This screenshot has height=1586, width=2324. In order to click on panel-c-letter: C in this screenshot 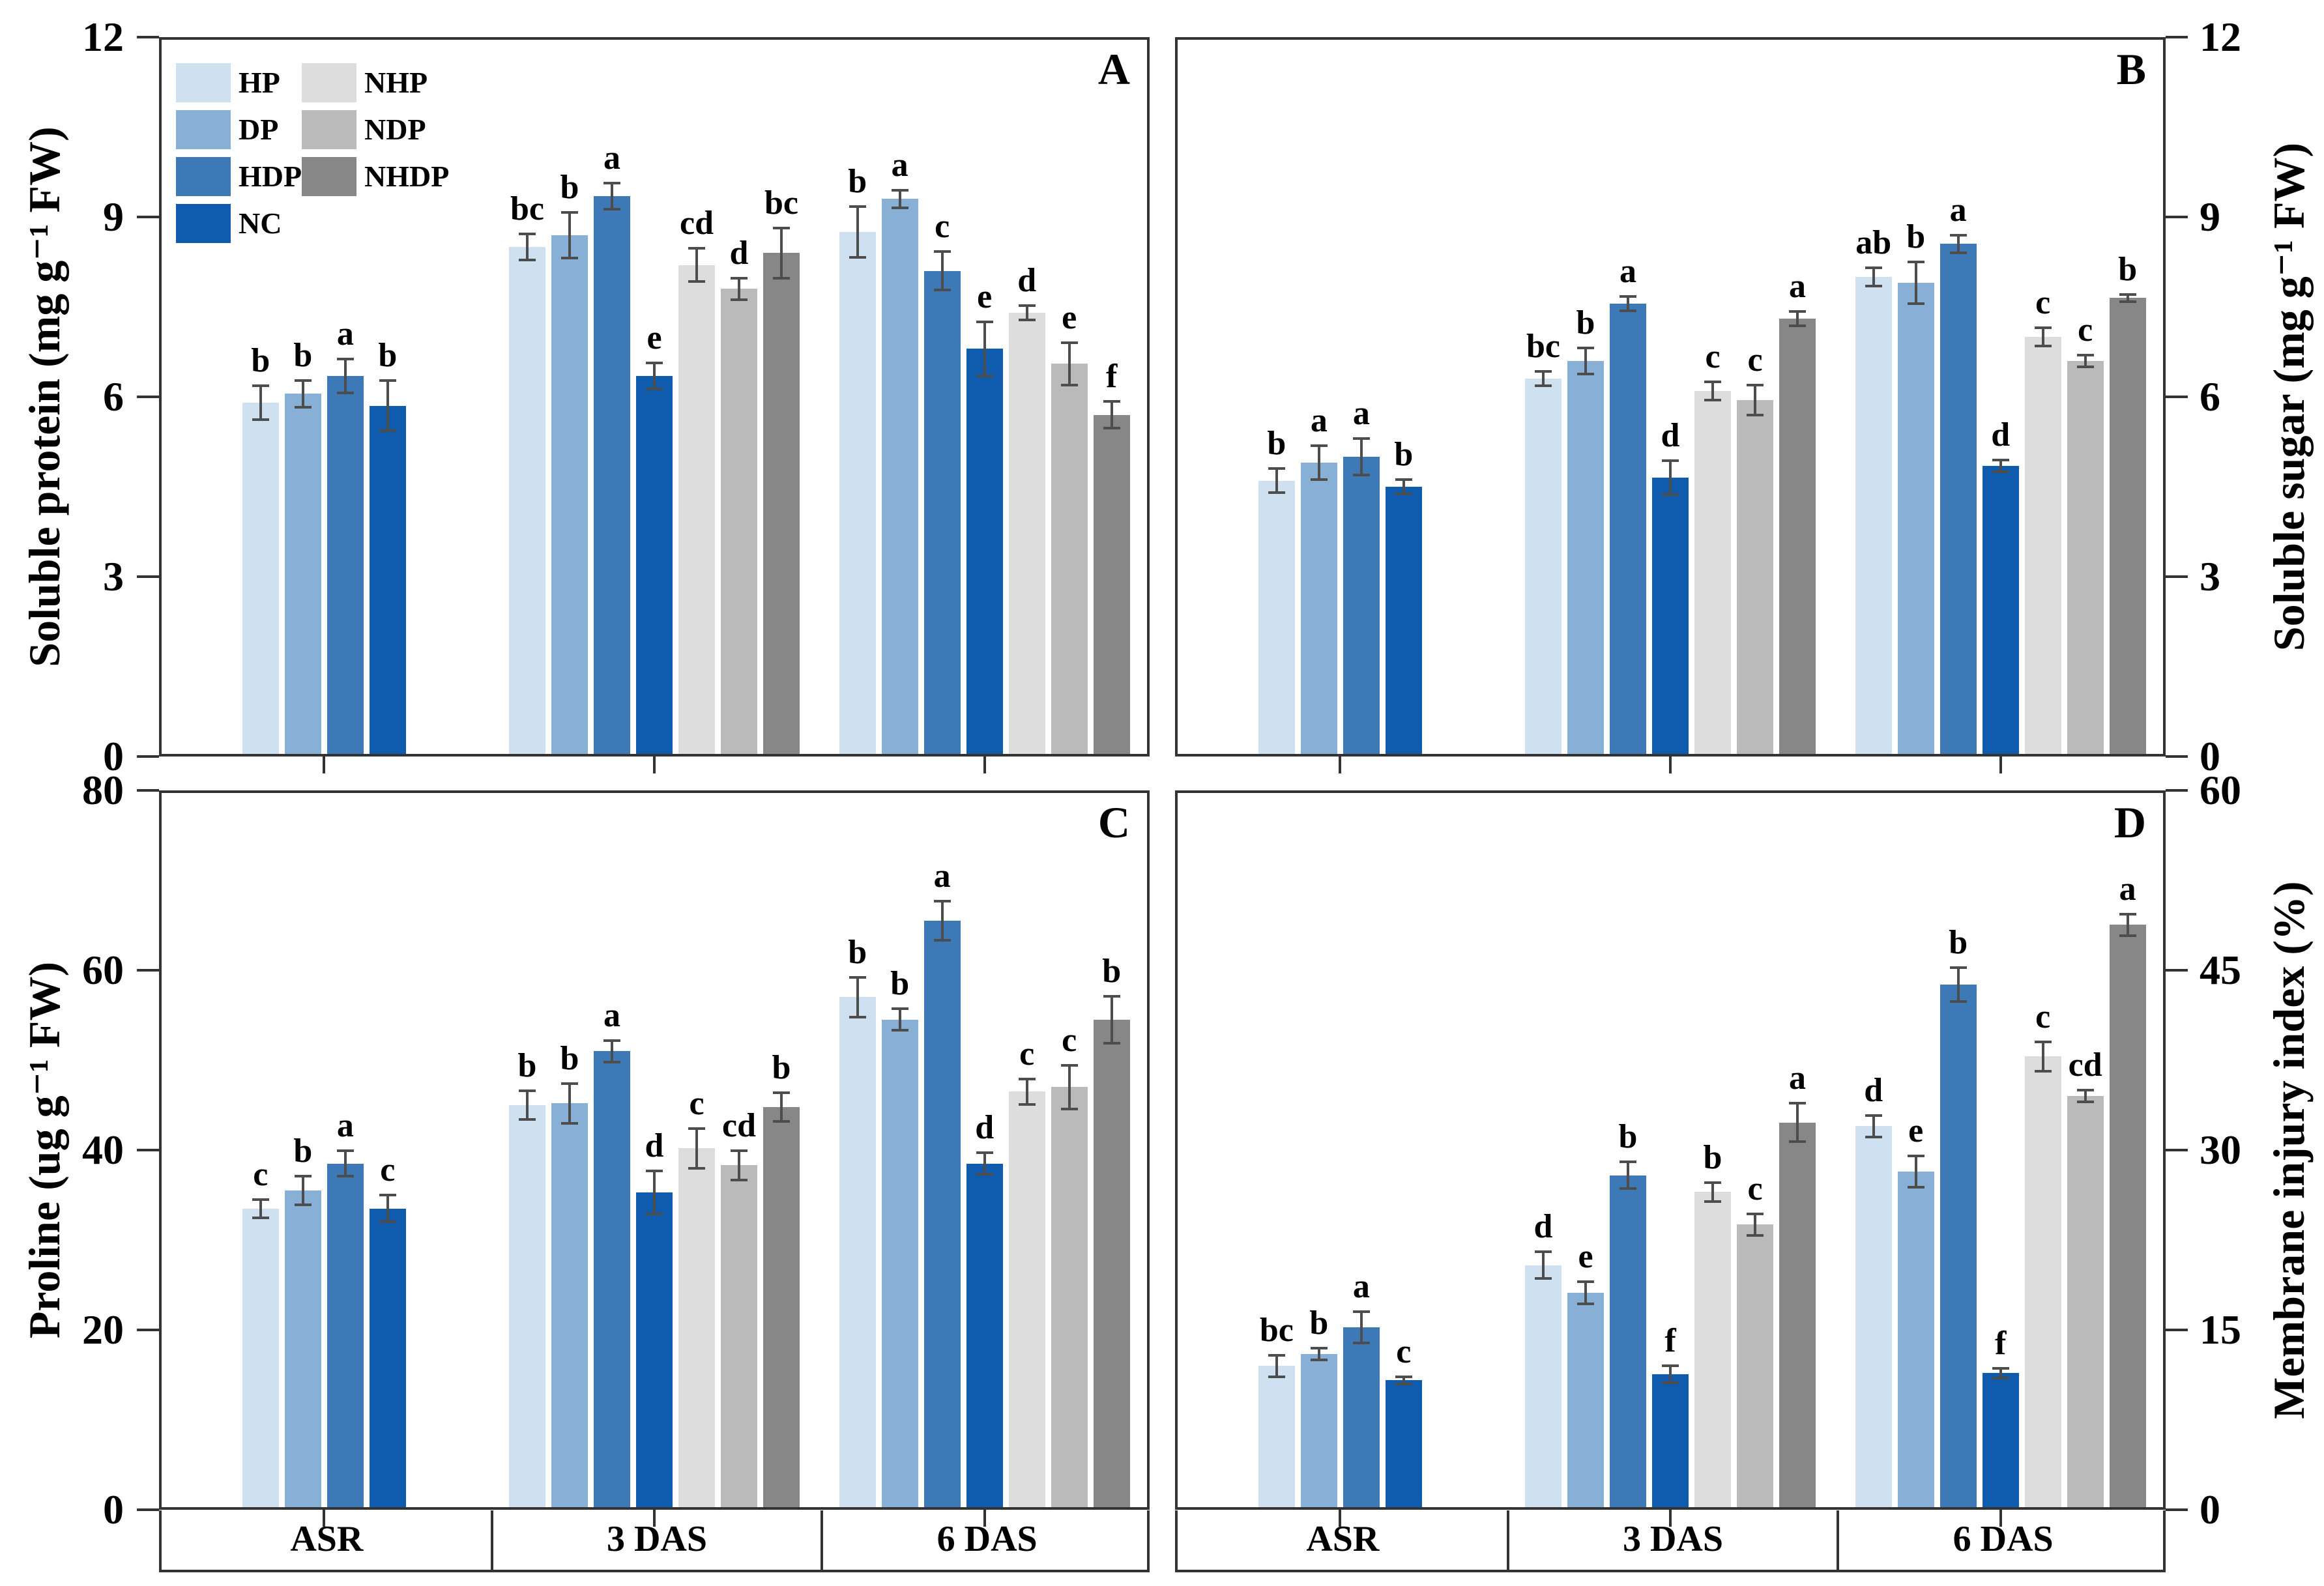, I will do `click(1113, 822)`.